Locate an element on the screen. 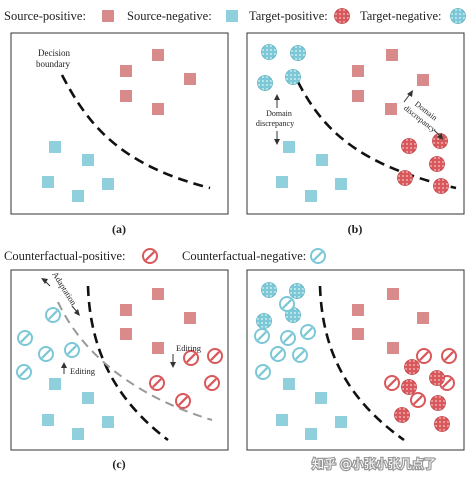 Image resolution: width=474 pixels, height=488 pixels. discrepancy-left-line2: discrepancy is located at coordinates (275, 123).